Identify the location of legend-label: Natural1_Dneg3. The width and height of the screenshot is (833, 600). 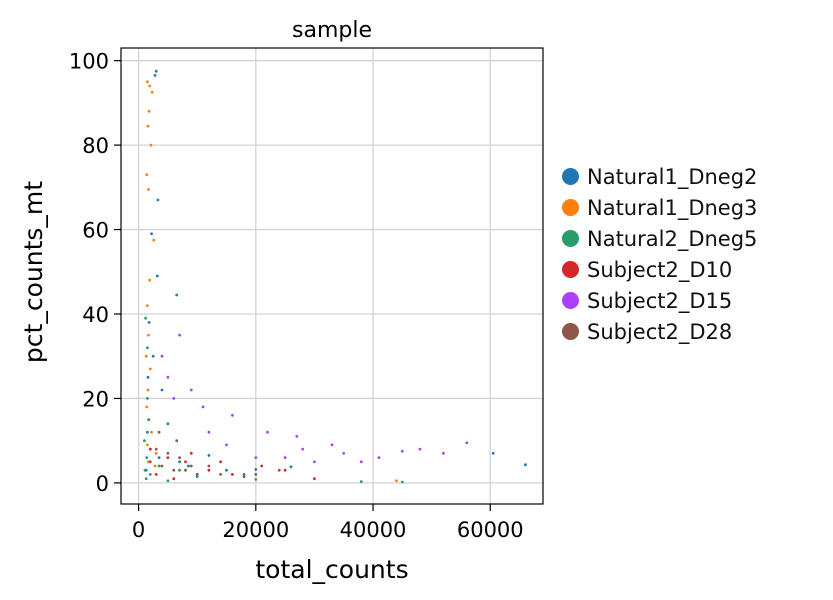
(672, 207).